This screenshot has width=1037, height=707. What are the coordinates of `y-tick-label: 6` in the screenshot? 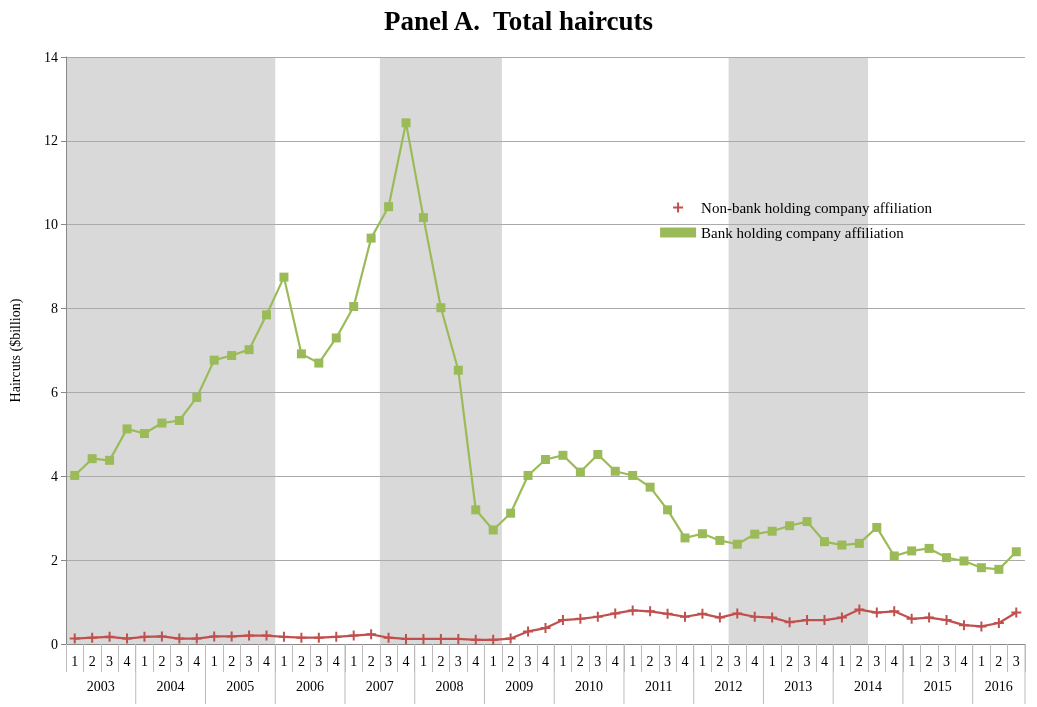 It's located at (54, 392).